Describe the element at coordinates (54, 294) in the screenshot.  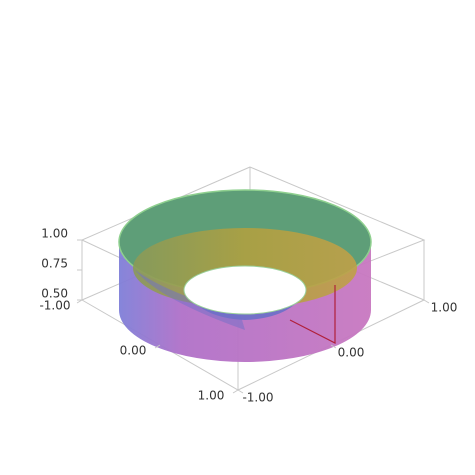
I see `z-tick-label: 0.50` at that location.